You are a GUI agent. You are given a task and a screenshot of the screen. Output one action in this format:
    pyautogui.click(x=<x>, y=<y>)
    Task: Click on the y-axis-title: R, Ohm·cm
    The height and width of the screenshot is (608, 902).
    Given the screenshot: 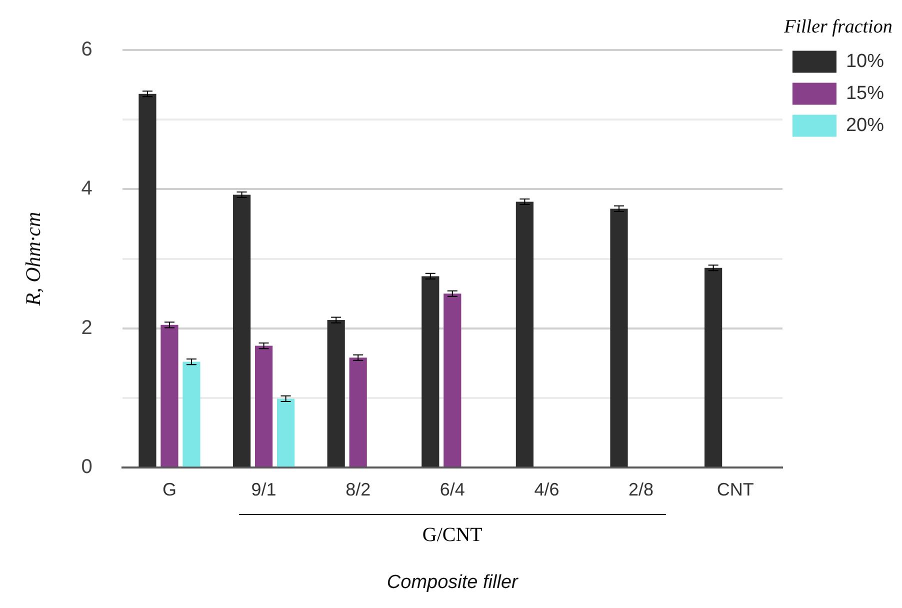 What is the action you would take?
    pyautogui.click(x=33, y=259)
    